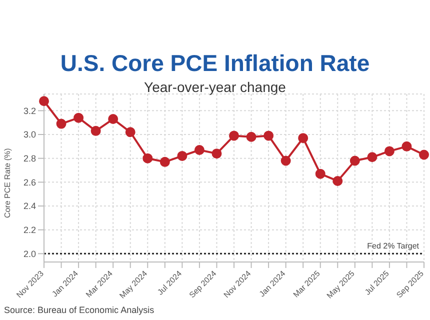 The width and height of the screenshot is (430, 320). I want to click on y-tick-label: 2.4, so click(29, 206).